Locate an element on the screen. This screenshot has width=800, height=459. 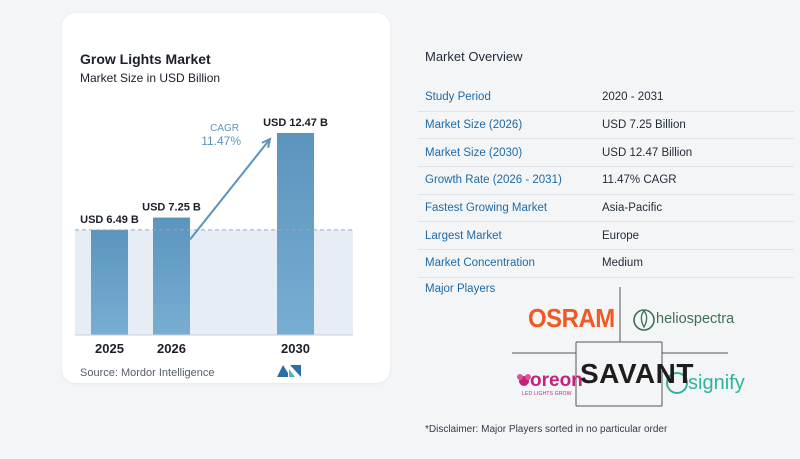
row-value: Asia-Pacific is located at coordinates (694, 208).